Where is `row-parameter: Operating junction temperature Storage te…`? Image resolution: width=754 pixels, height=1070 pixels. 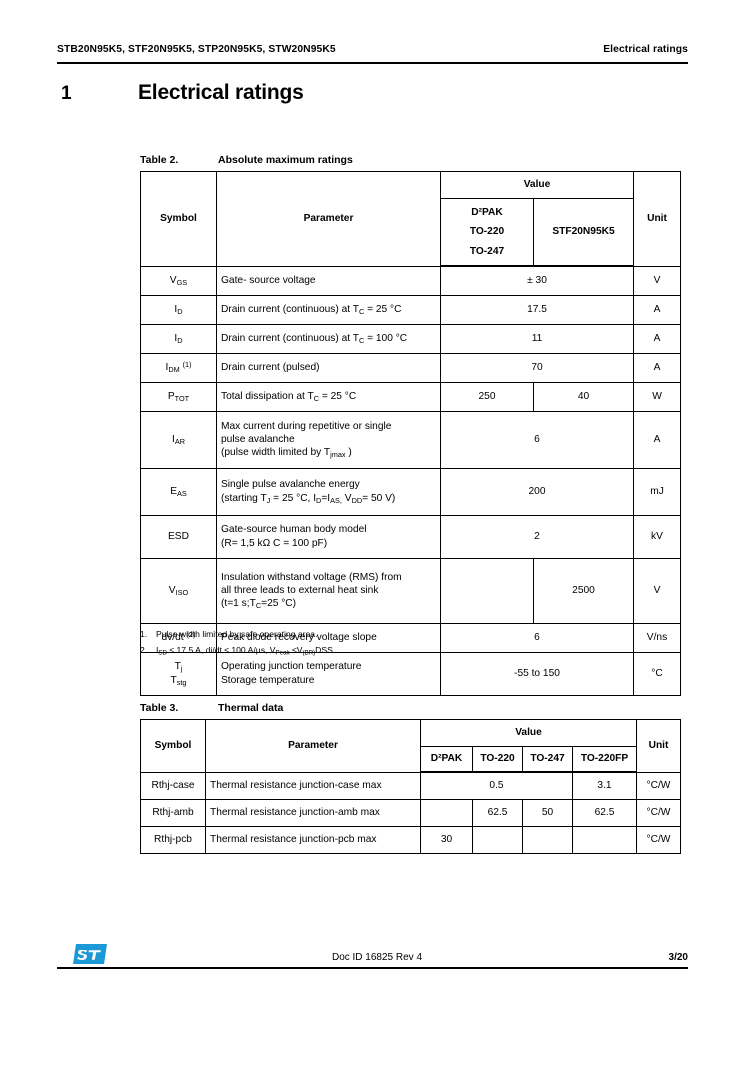
row-parameter: Operating junction temperature Storage te… is located at coordinates (328, 673).